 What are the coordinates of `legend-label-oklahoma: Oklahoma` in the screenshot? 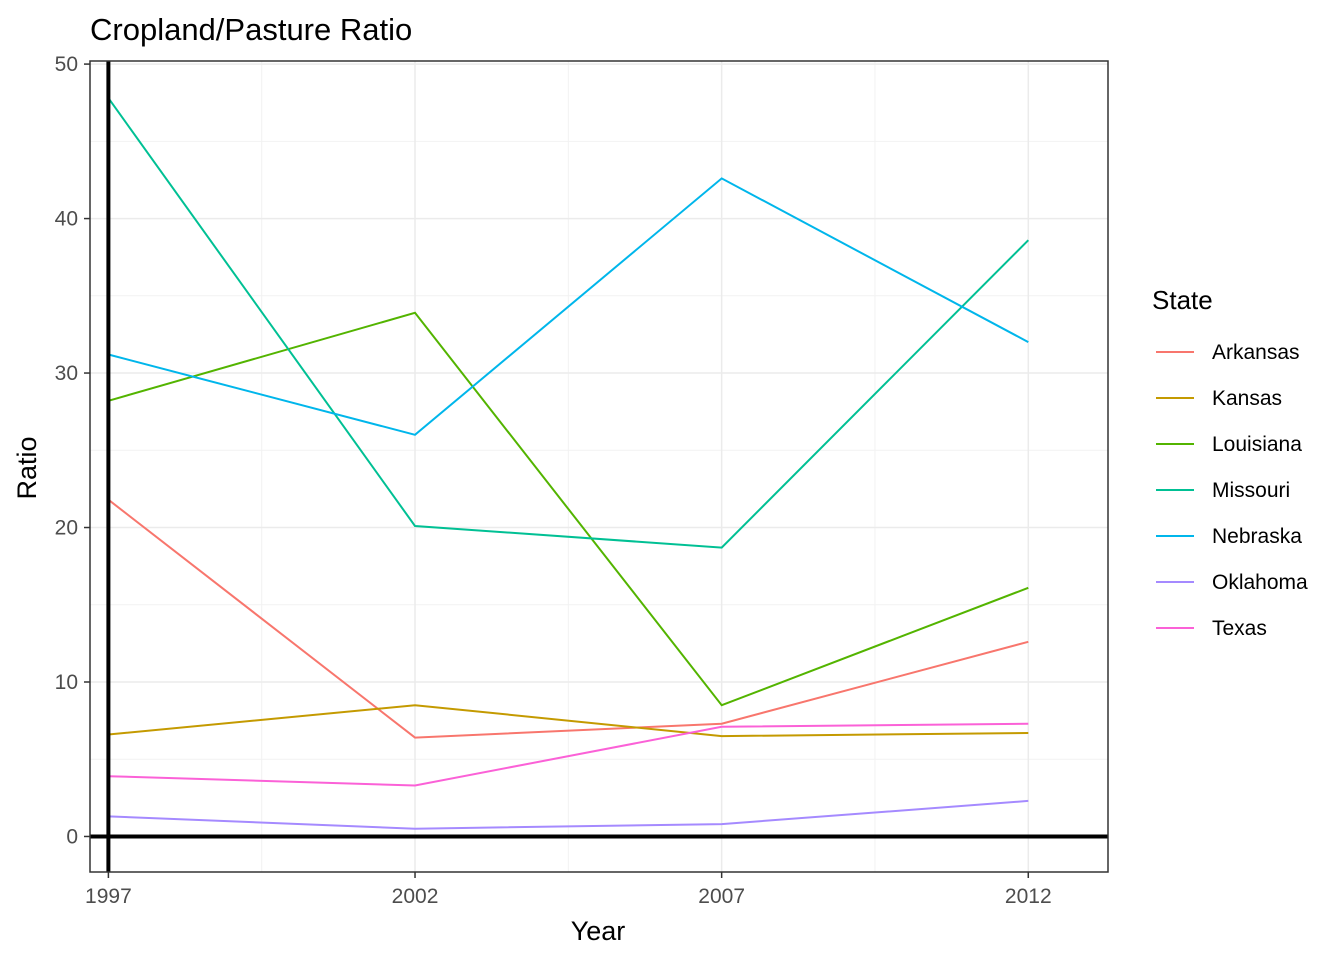 It's located at (1260, 582).